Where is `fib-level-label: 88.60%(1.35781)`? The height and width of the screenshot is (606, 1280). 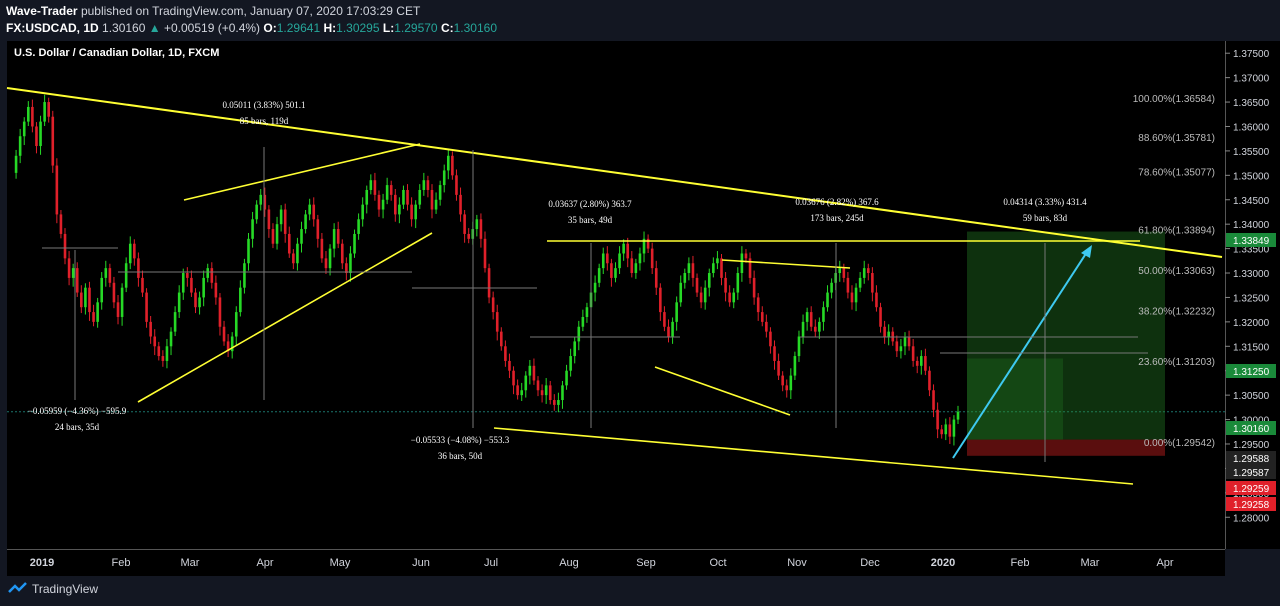 fib-level-label: 88.60%(1.35781) is located at coordinates (1176, 138).